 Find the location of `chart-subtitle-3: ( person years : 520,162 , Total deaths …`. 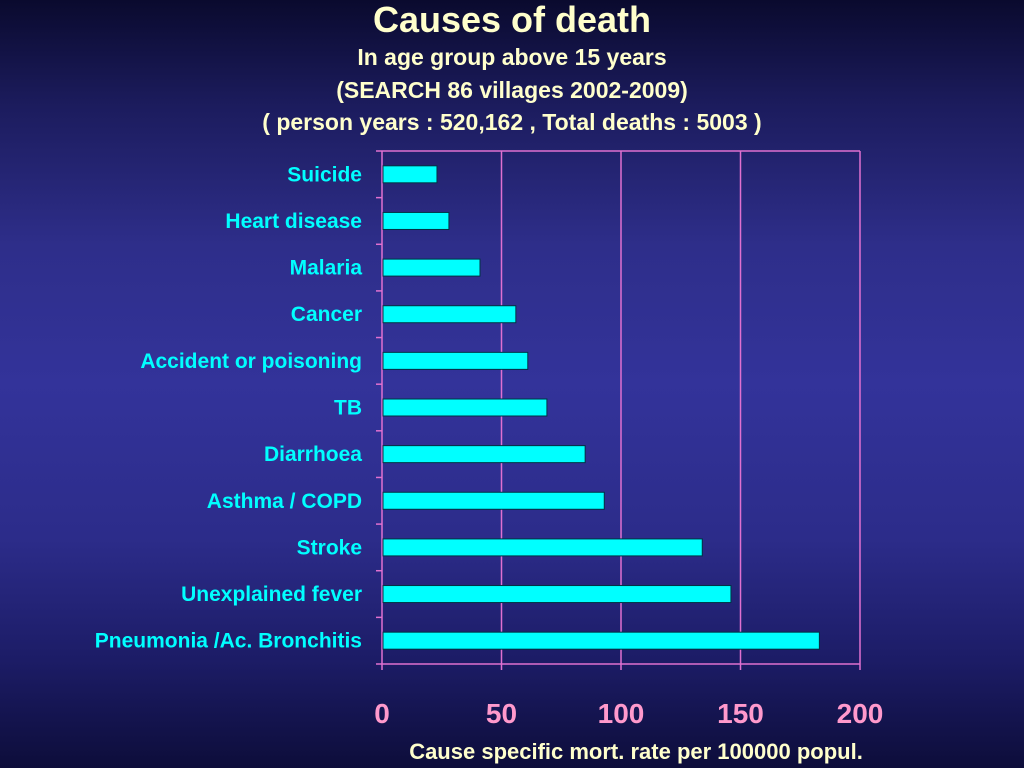

chart-subtitle-3: ( person years : 520,162 , Total deaths … is located at coordinates (512, 122).